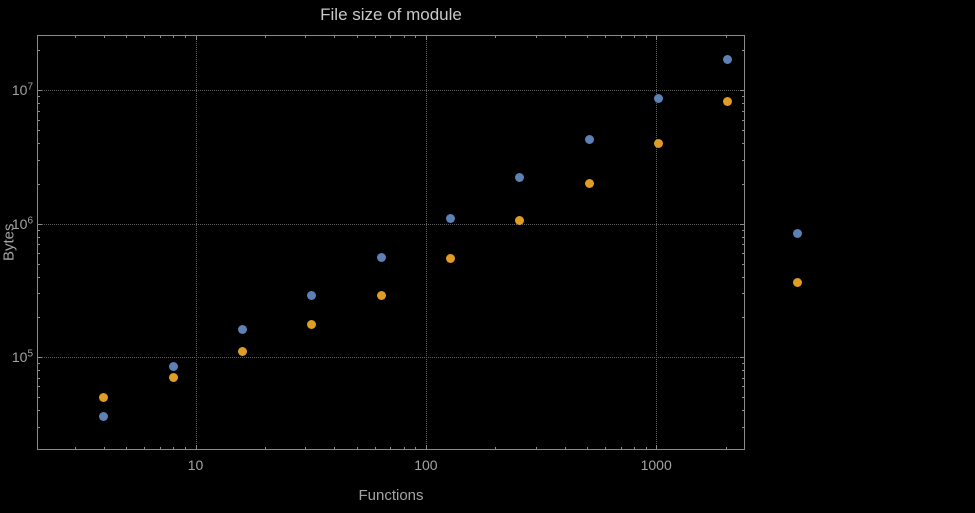 The height and width of the screenshot is (513, 975). I want to click on x-tick-label: 100, so click(426, 465).